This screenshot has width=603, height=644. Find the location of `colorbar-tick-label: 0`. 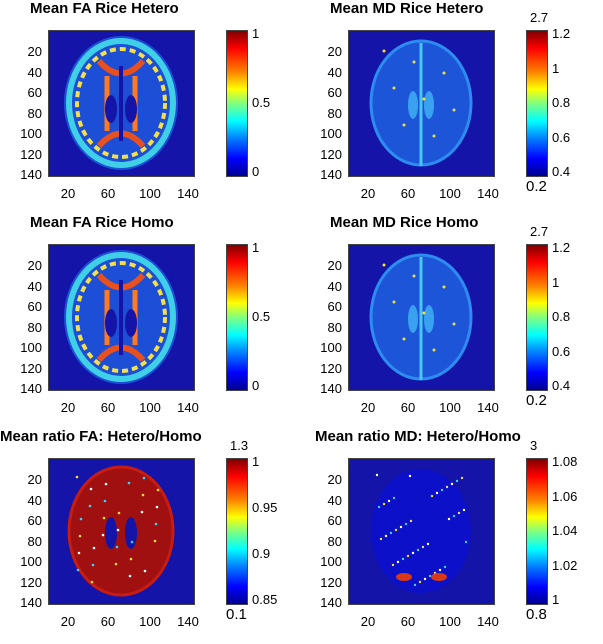

colorbar-tick-label: 0 is located at coordinates (256, 171).